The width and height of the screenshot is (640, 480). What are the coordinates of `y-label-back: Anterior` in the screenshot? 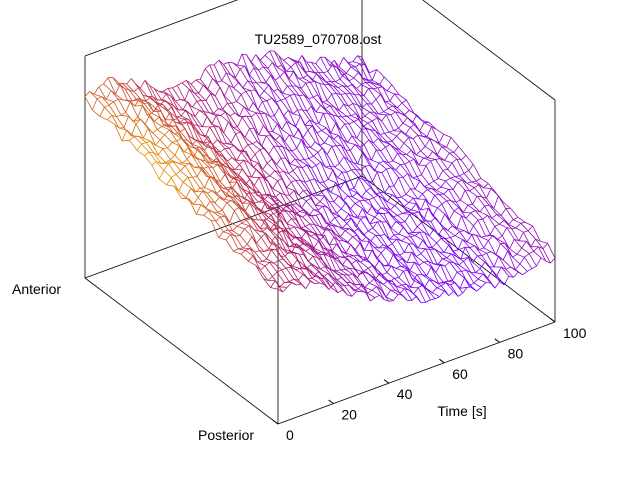 It's located at (36, 289).